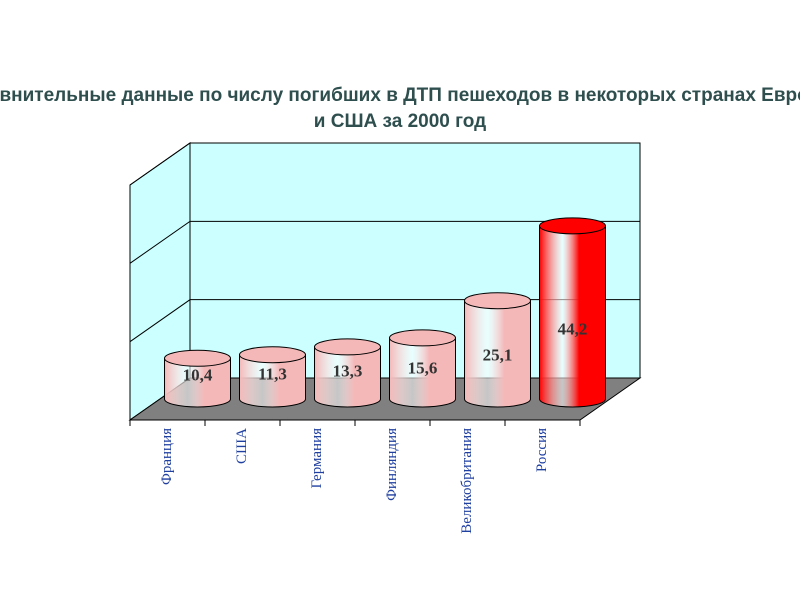 This screenshot has height=600, width=800. I want to click on data-label: 11,3, so click(272, 373).